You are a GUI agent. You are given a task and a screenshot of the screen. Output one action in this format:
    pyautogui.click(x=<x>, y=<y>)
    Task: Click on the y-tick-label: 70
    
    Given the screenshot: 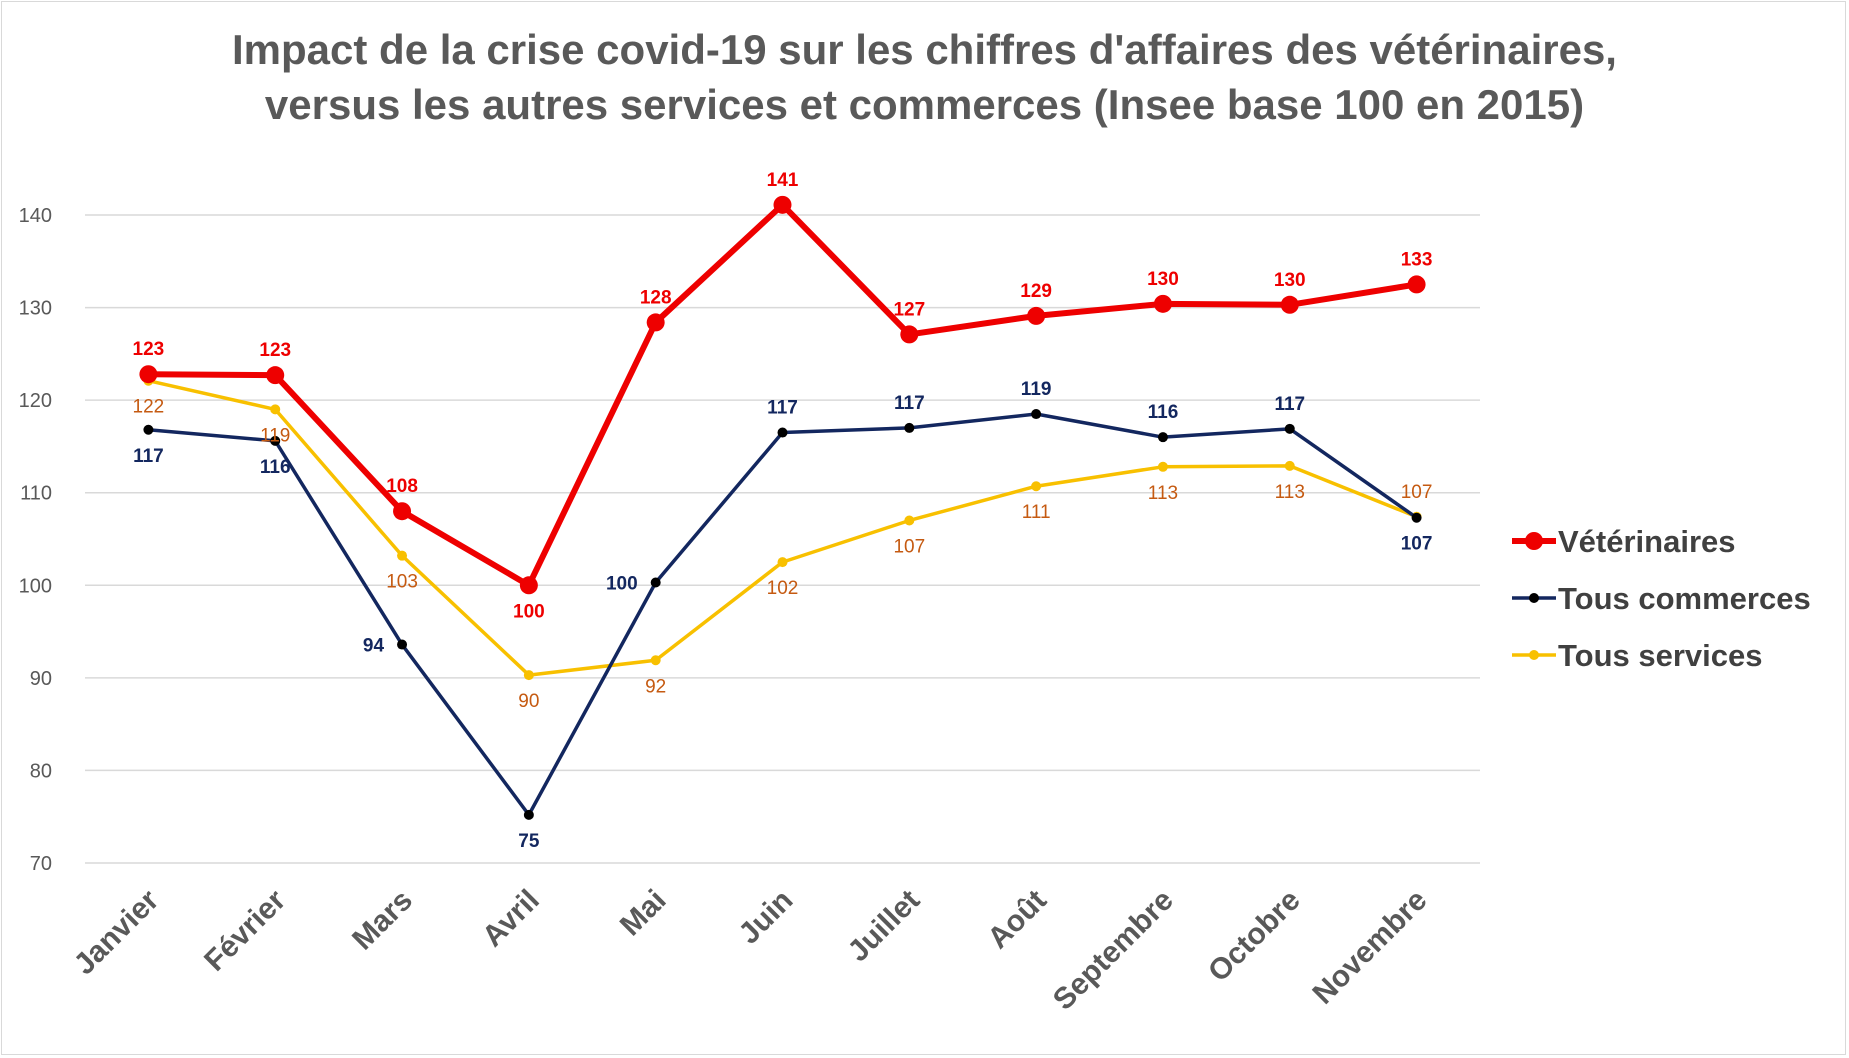 What is the action you would take?
    pyautogui.click(x=41, y=864)
    